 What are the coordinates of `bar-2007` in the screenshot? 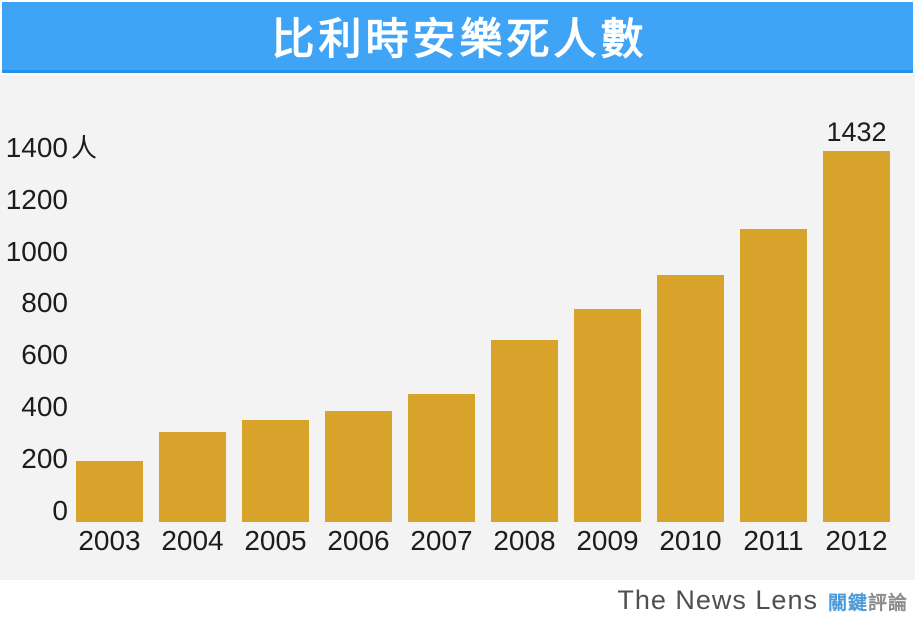 It's located at (441, 458).